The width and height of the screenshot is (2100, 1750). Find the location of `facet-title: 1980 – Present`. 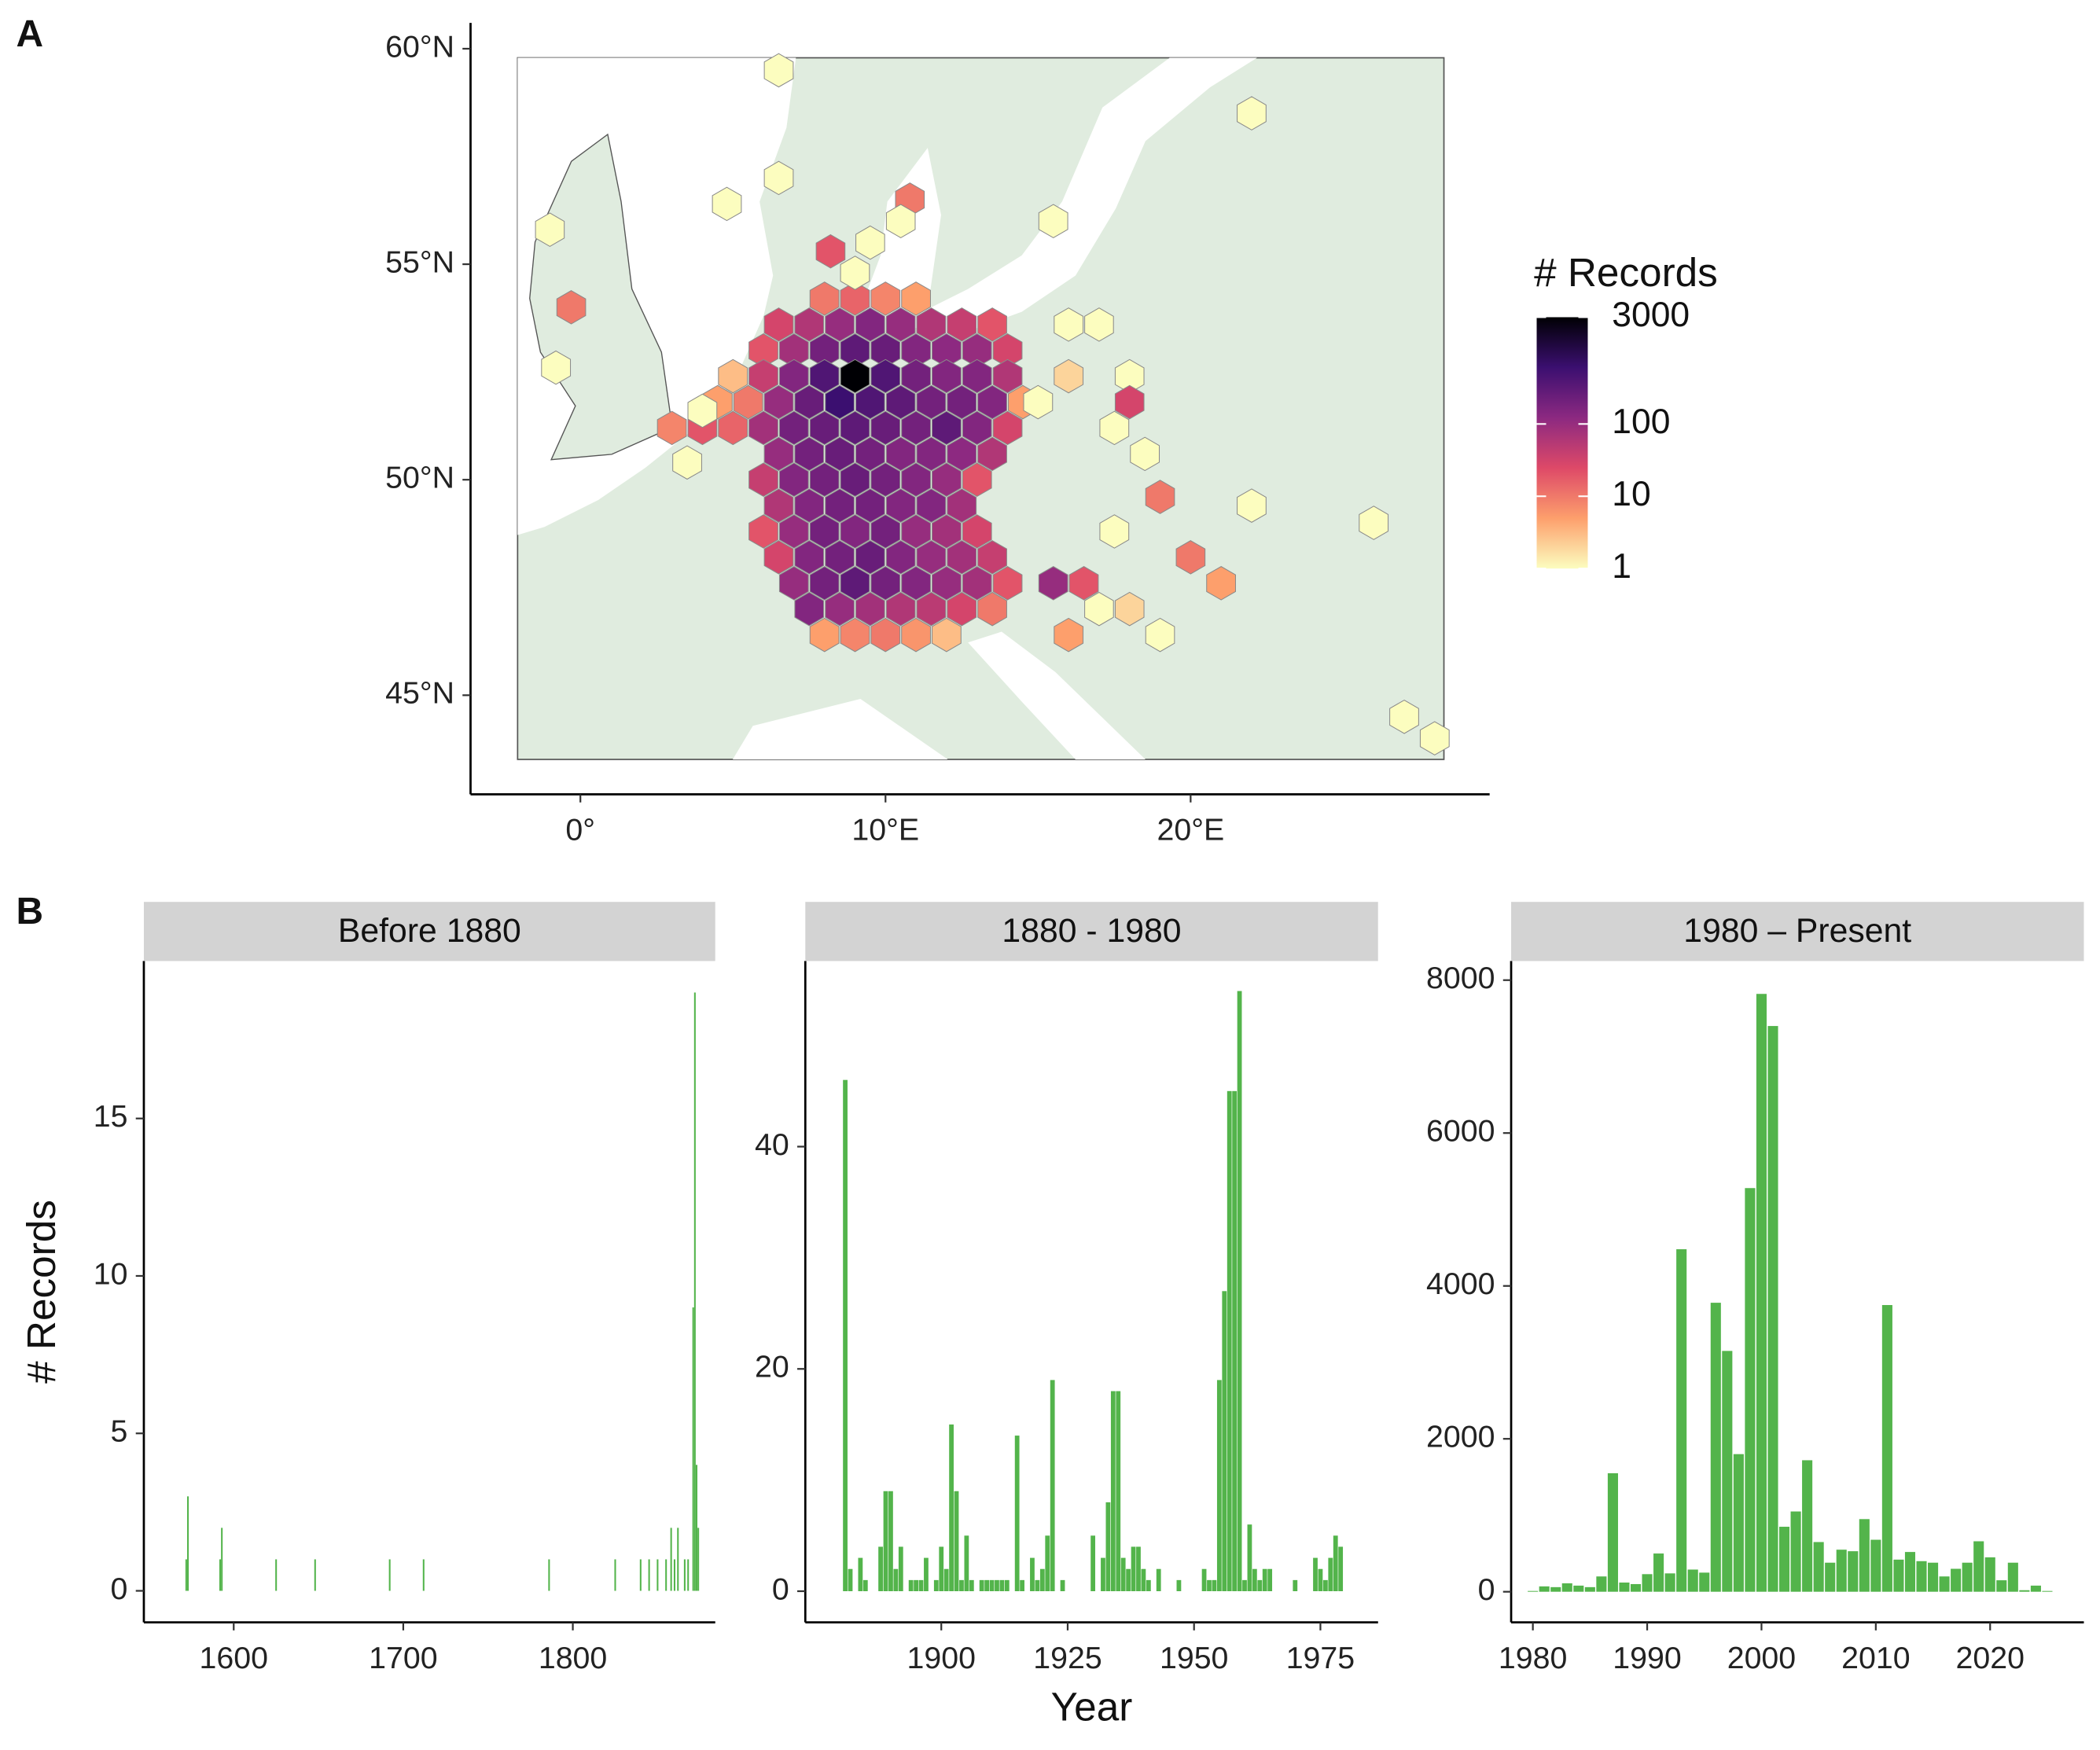

facet-title: 1980 – Present is located at coordinates (1797, 931).